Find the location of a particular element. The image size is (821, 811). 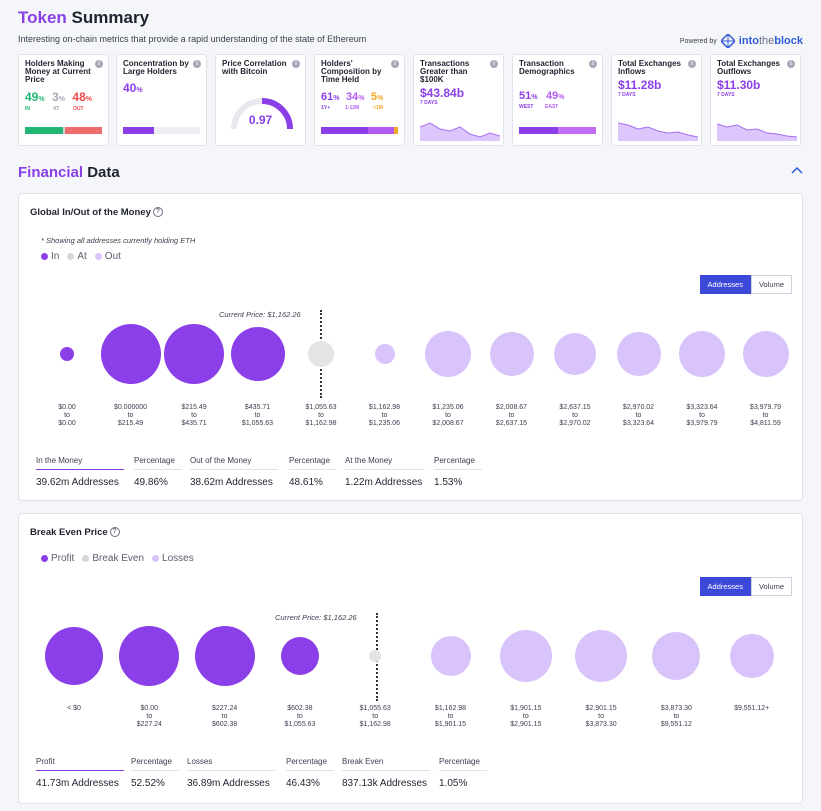

legend-losses: Losses is located at coordinates (173, 558).